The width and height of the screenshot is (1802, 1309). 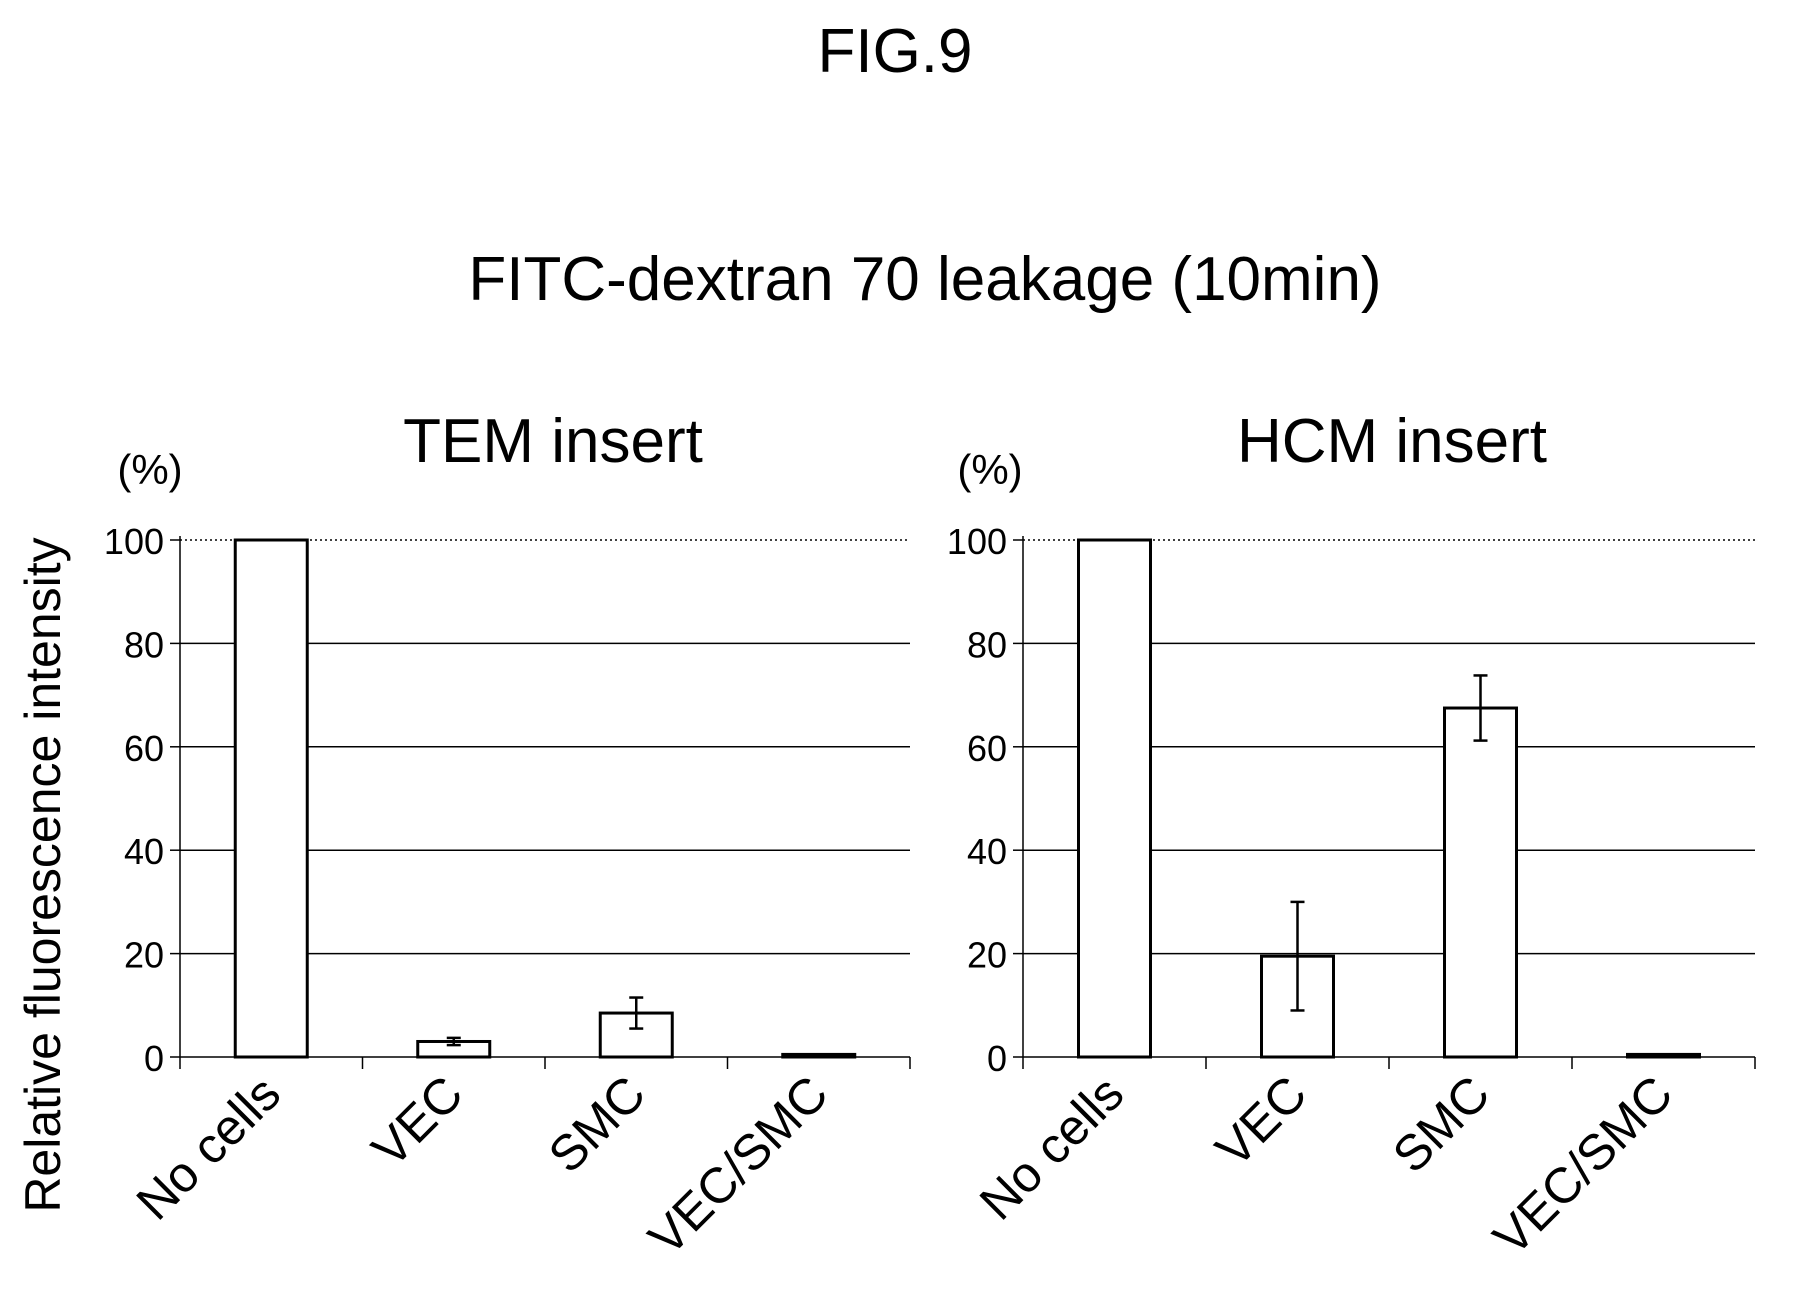 What do you see at coordinates (894, 51) in the screenshot?
I see `figure-label: FIG.9` at bounding box center [894, 51].